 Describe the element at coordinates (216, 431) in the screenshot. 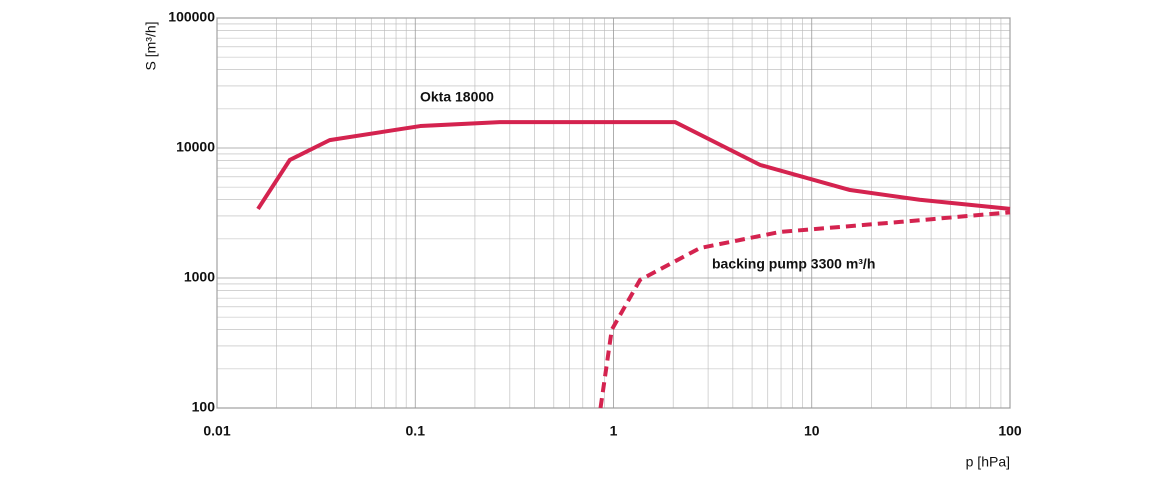

I see `x-tick-label: 0.01` at that location.